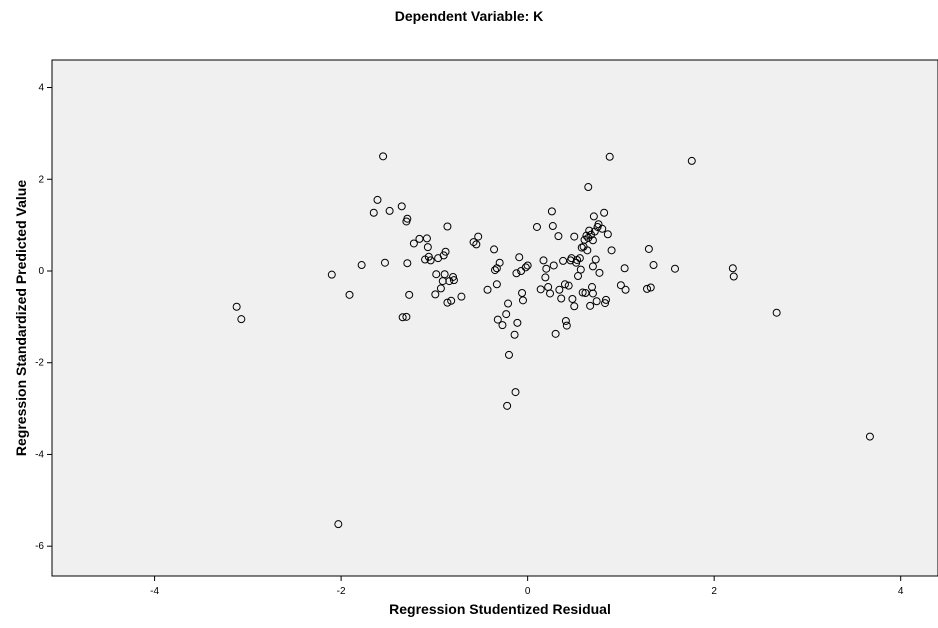 This screenshot has height=628, width=938. What do you see at coordinates (39, 363) in the screenshot?
I see `y-tick-label: -2` at bounding box center [39, 363].